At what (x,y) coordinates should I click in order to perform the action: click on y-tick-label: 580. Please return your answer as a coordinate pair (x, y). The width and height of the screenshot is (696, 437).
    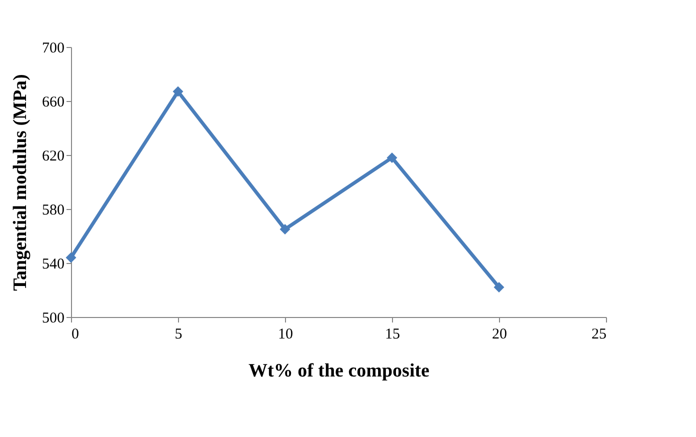
    Looking at the image, I should click on (53, 210).